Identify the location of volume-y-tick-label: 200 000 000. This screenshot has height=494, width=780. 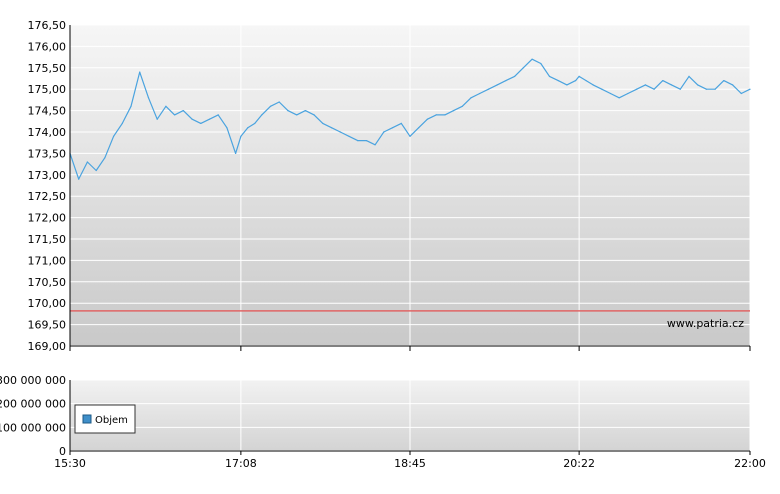
(33, 404).